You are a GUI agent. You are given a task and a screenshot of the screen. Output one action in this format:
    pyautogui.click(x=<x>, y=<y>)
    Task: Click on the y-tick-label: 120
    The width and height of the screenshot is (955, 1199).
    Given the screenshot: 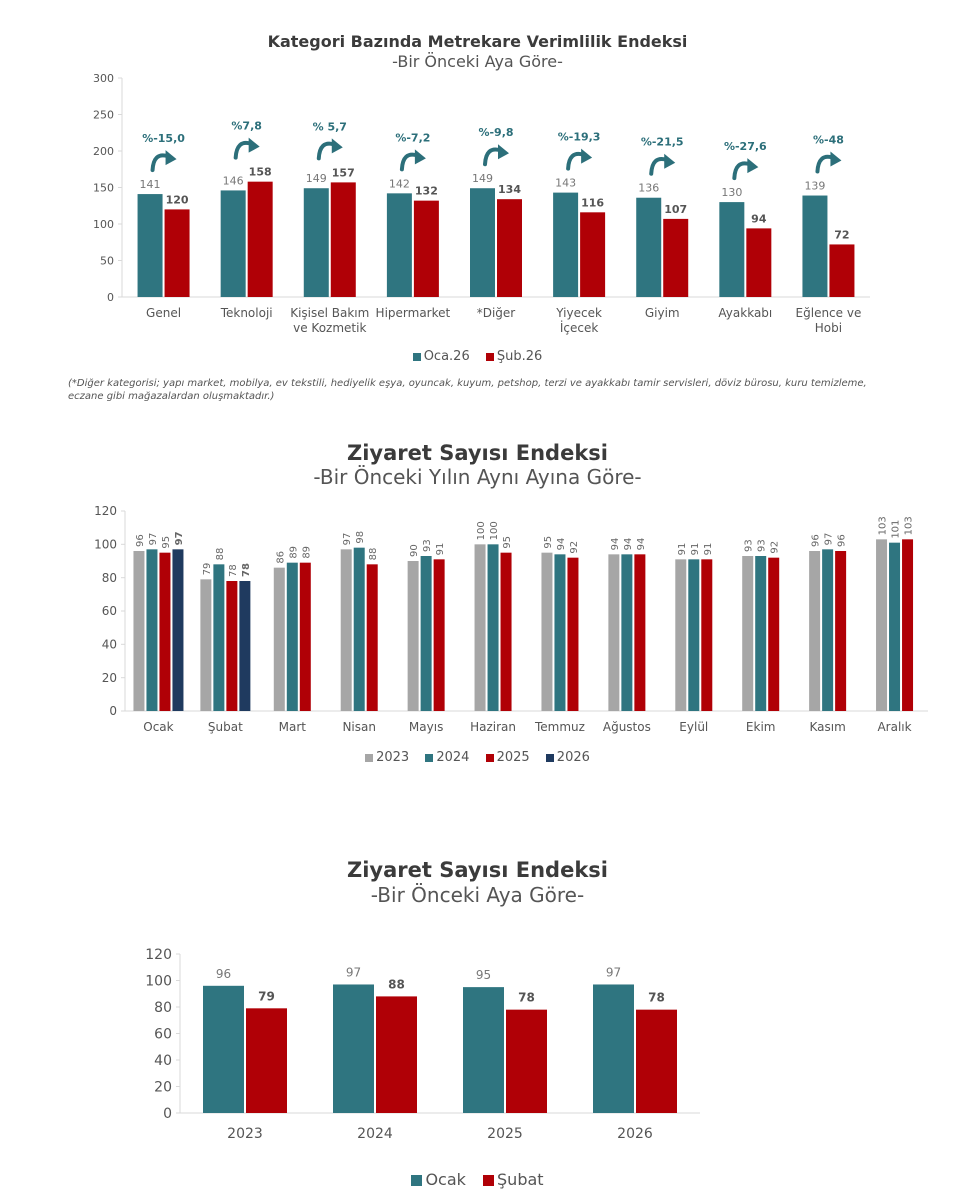 What is the action you would take?
    pyautogui.click(x=105, y=511)
    